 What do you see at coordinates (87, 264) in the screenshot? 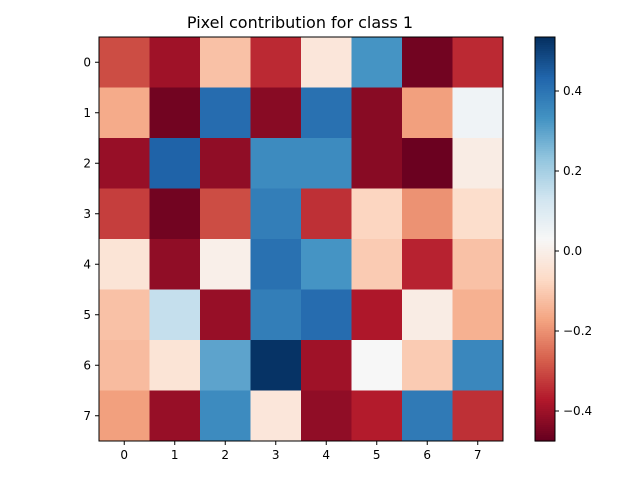
I see `y-tick-label: 4` at bounding box center [87, 264].